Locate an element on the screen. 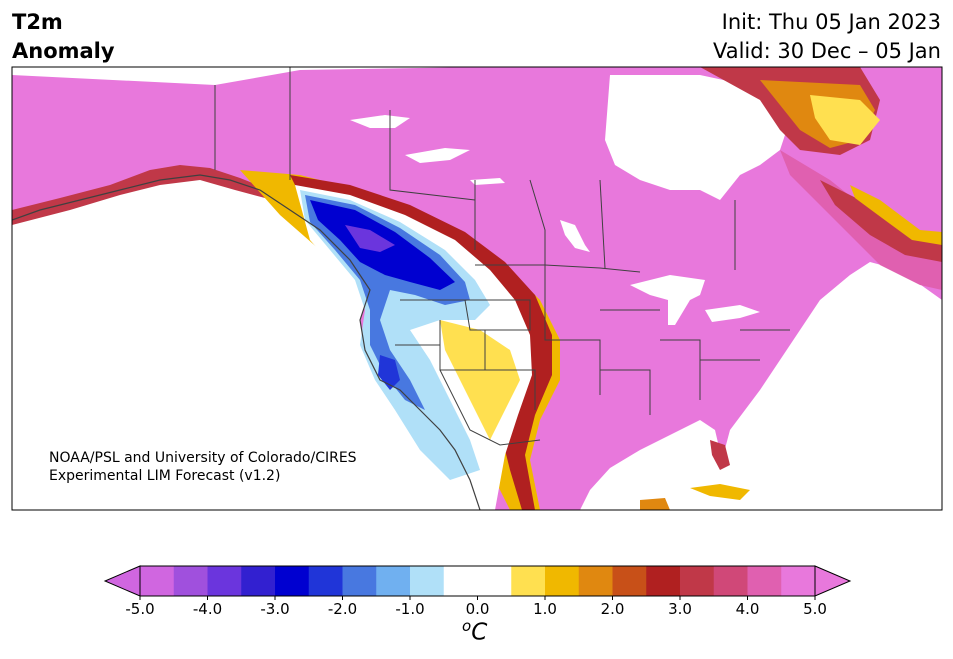  colorbar-tick-label: -3.0 is located at coordinates (274, 609).